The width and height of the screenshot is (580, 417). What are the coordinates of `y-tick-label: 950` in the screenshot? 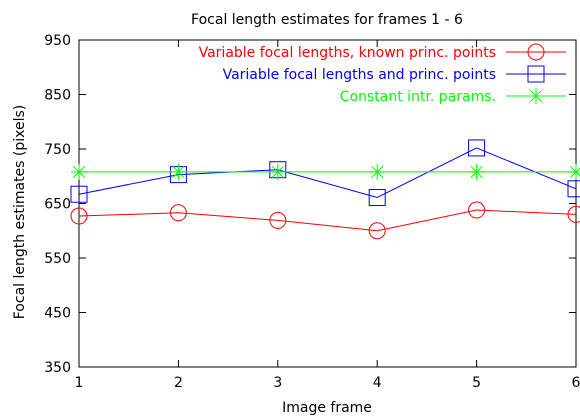 It's located at (57, 41).